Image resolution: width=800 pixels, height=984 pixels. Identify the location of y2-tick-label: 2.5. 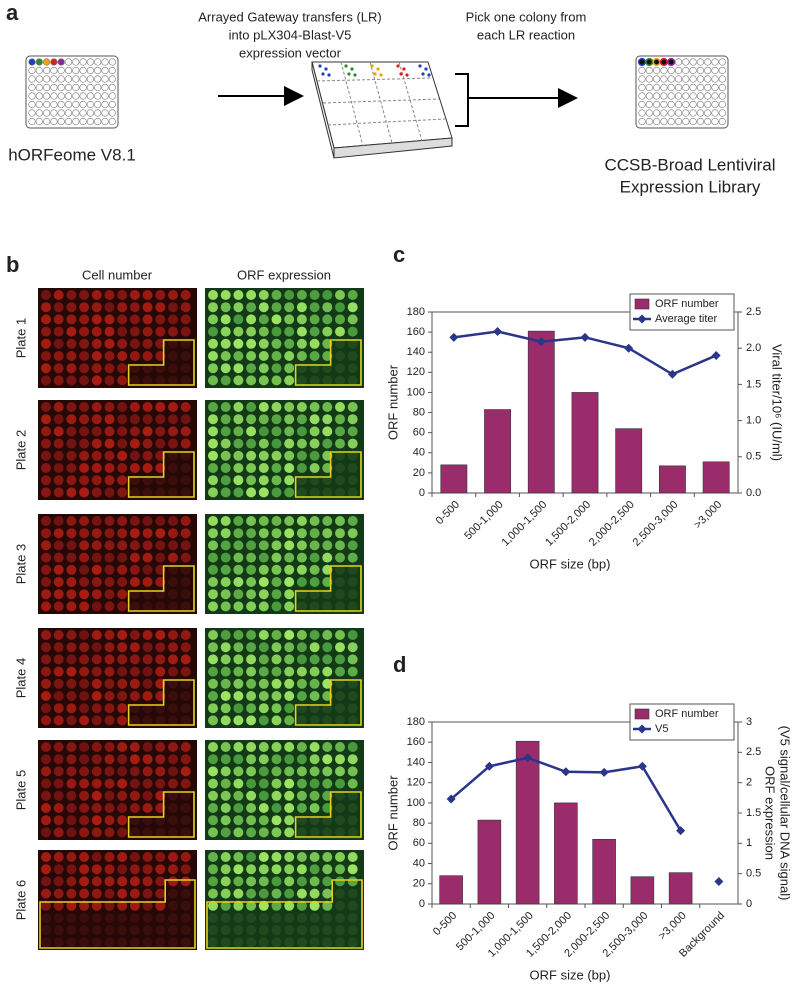
(753, 312).